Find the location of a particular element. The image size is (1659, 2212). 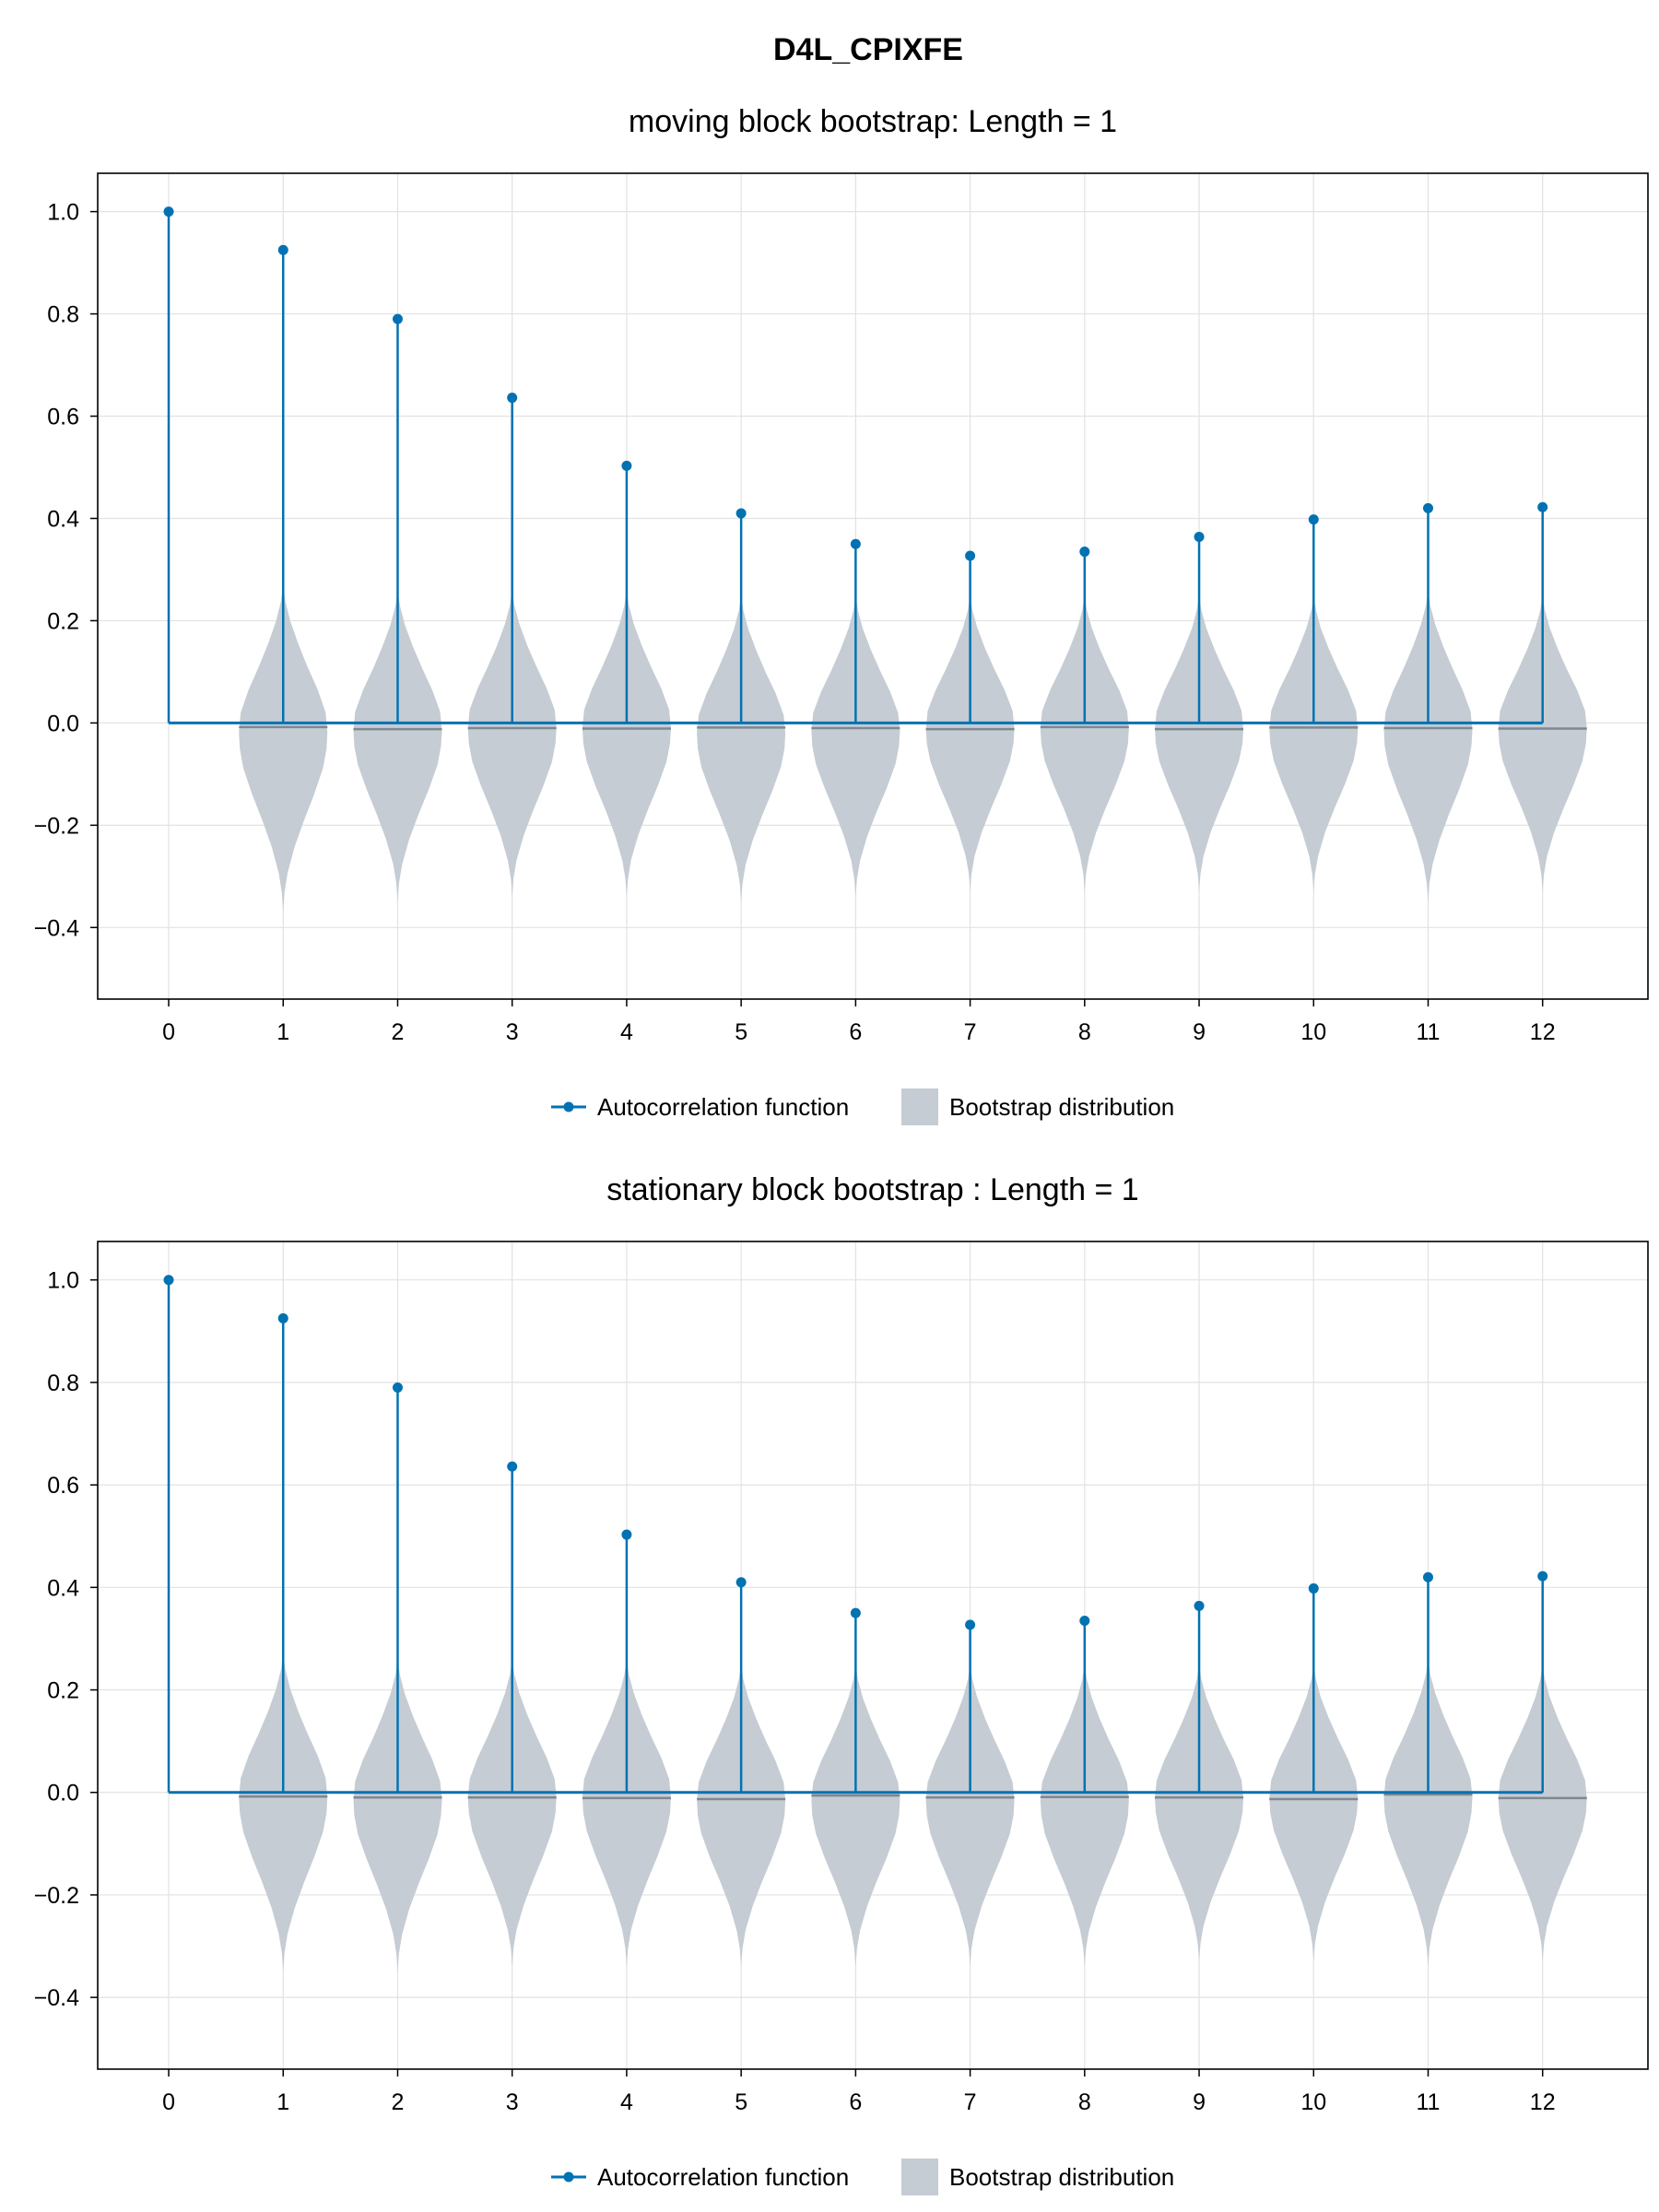

y-tick-label: −0.4 is located at coordinates (56, 1998).